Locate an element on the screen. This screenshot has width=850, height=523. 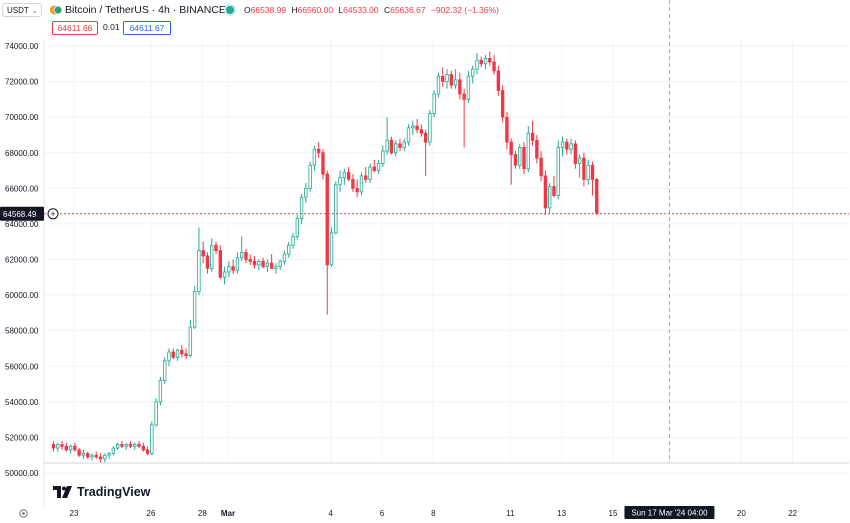
logo-text: TradingView is located at coordinates (114, 492).